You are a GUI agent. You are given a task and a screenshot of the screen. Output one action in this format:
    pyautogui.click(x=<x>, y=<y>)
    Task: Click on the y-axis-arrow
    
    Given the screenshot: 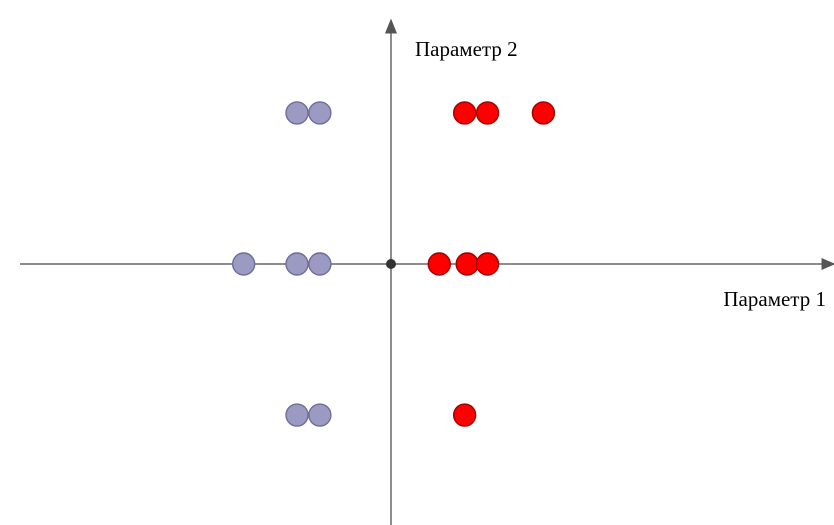 What is the action you would take?
    pyautogui.click(x=391, y=26)
    